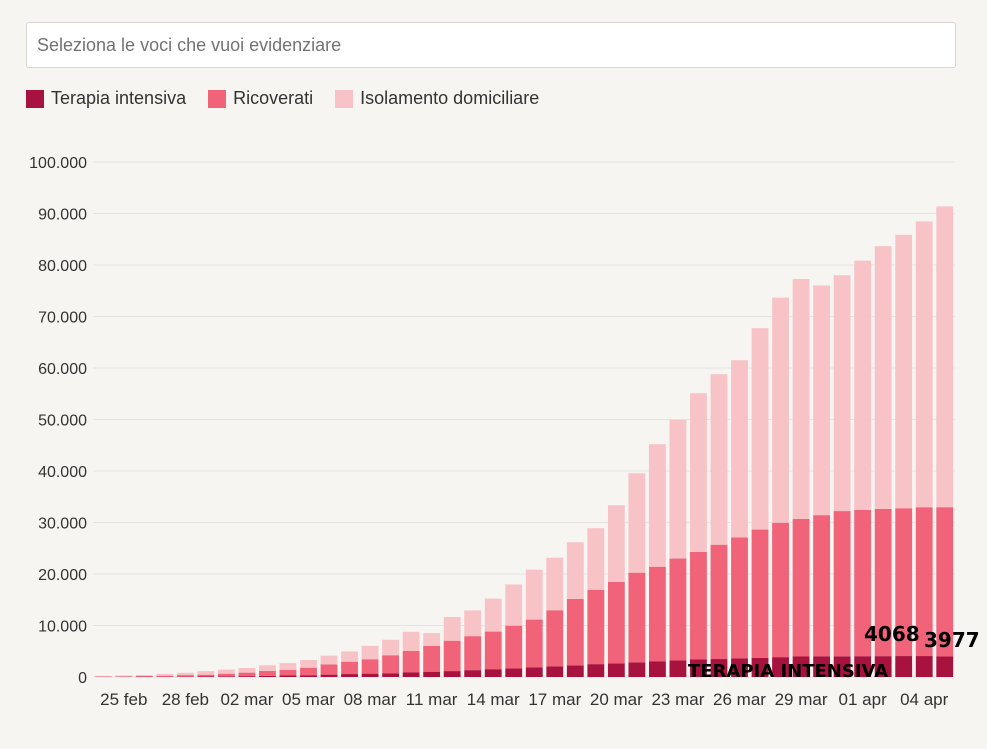  What do you see at coordinates (260, 98) in the screenshot?
I see `legend-item-ricoverati: Ricoverati` at bounding box center [260, 98].